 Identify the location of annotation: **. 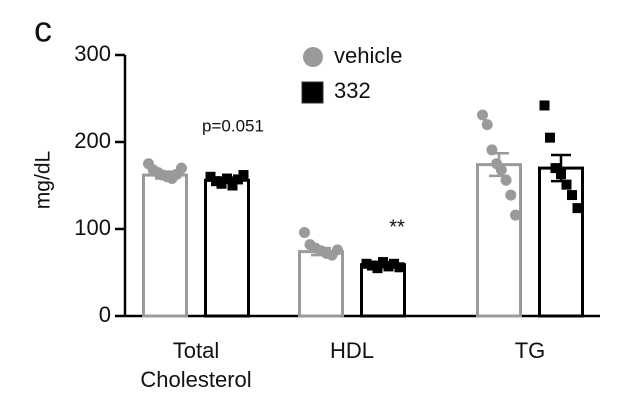
(397, 227).